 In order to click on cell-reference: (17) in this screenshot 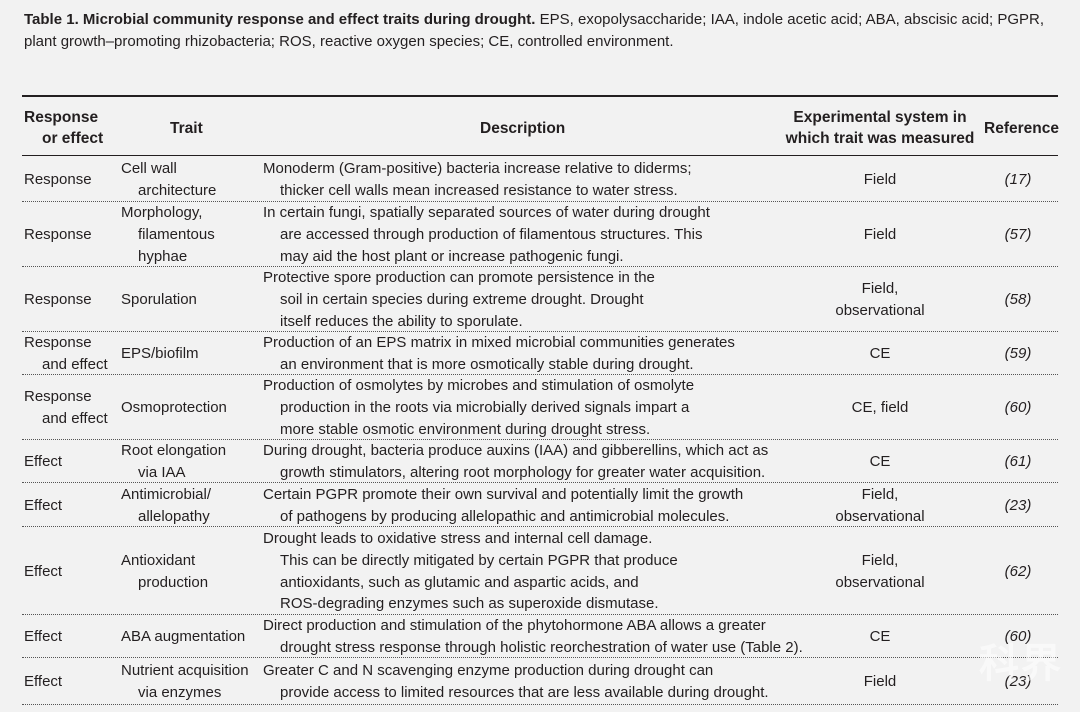, I will do `click(1018, 179)`.